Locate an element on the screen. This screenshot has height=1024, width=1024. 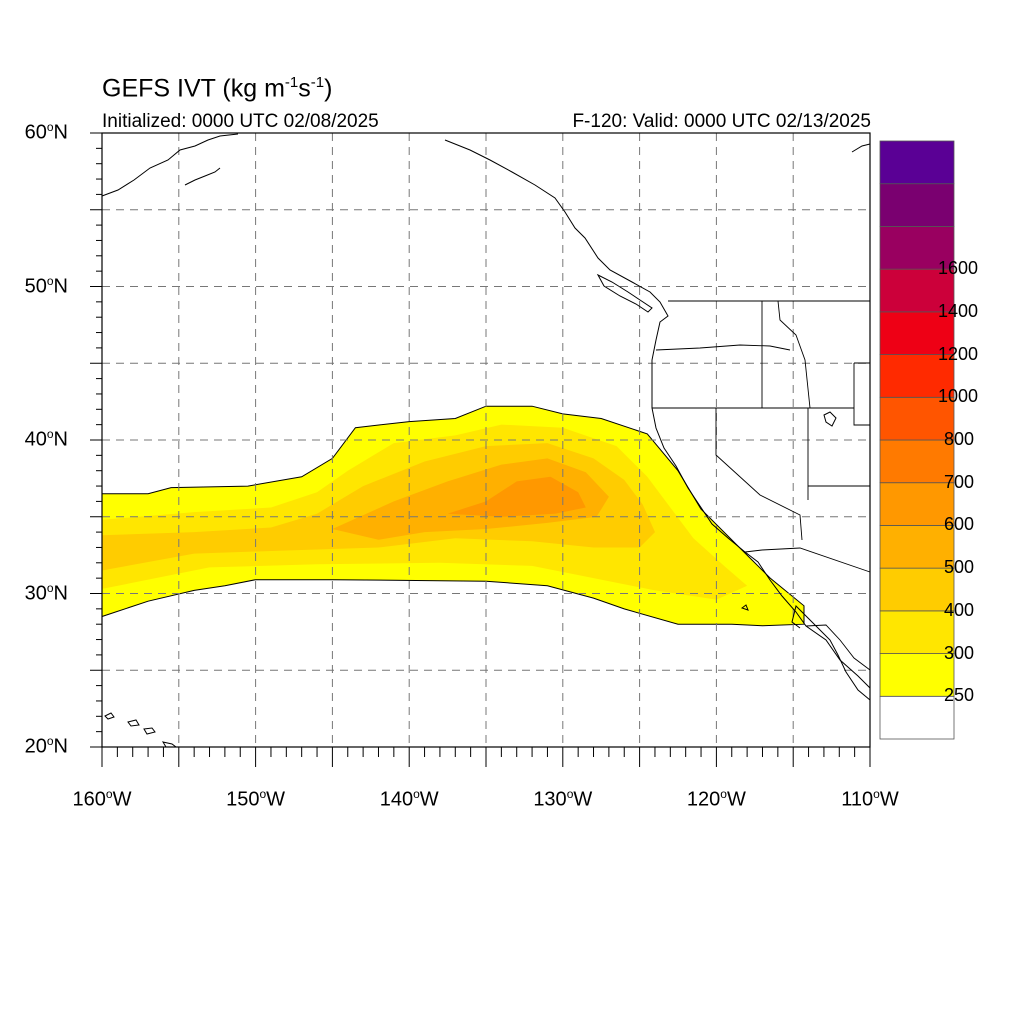
map-title: GEFS IVT (kg m-1s-1) is located at coordinates (217, 88).